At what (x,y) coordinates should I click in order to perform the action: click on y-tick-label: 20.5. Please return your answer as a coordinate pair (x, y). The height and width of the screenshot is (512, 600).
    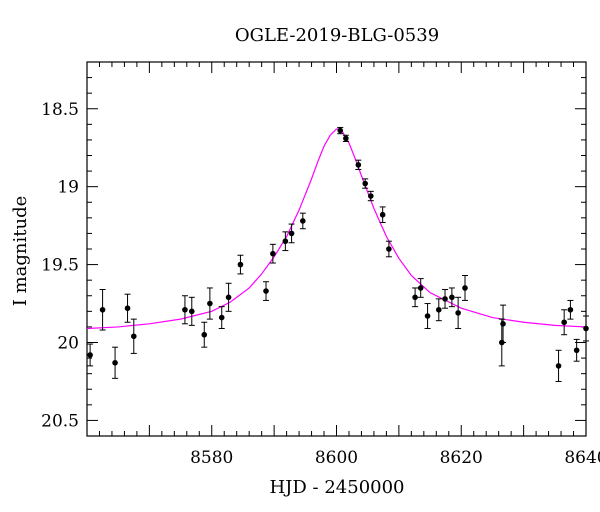
    Looking at the image, I should click on (60, 421).